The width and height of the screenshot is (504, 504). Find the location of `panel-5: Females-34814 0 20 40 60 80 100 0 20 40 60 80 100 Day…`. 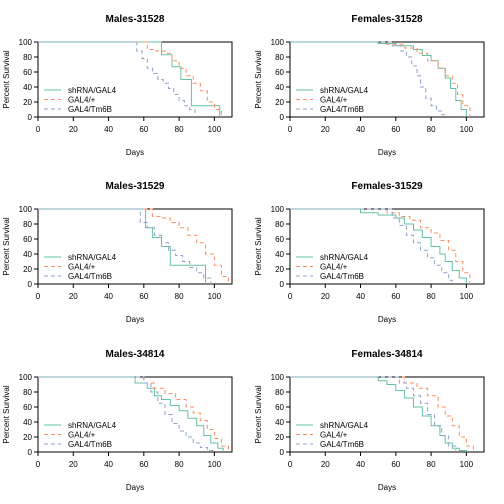

panel-5: Females-34814 0 20 40 60 80 100 0 20 40 60 80 100 Day… is located at coordinates (369, 420).